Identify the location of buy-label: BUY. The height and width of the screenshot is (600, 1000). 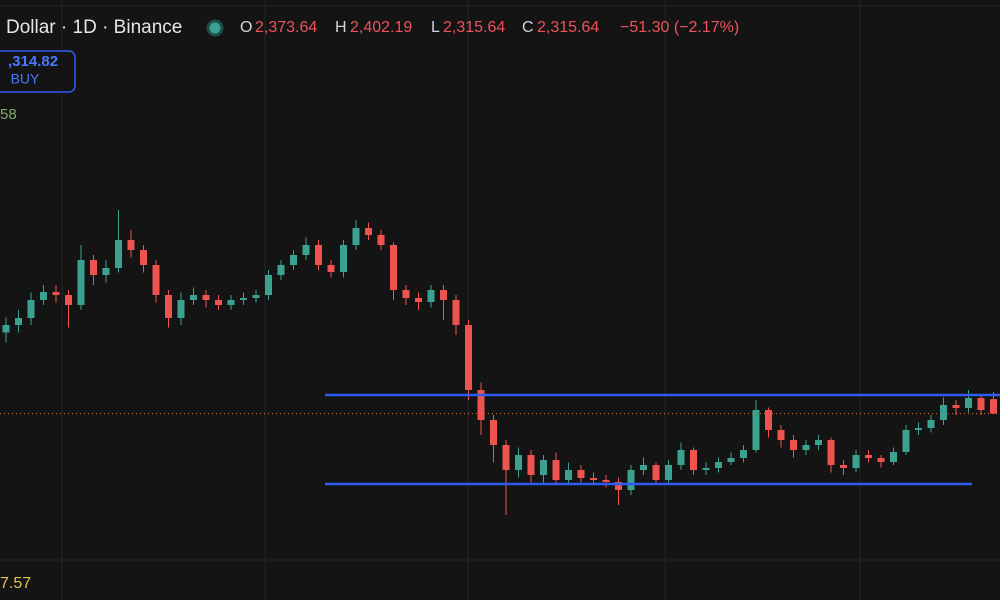
(25, 79).